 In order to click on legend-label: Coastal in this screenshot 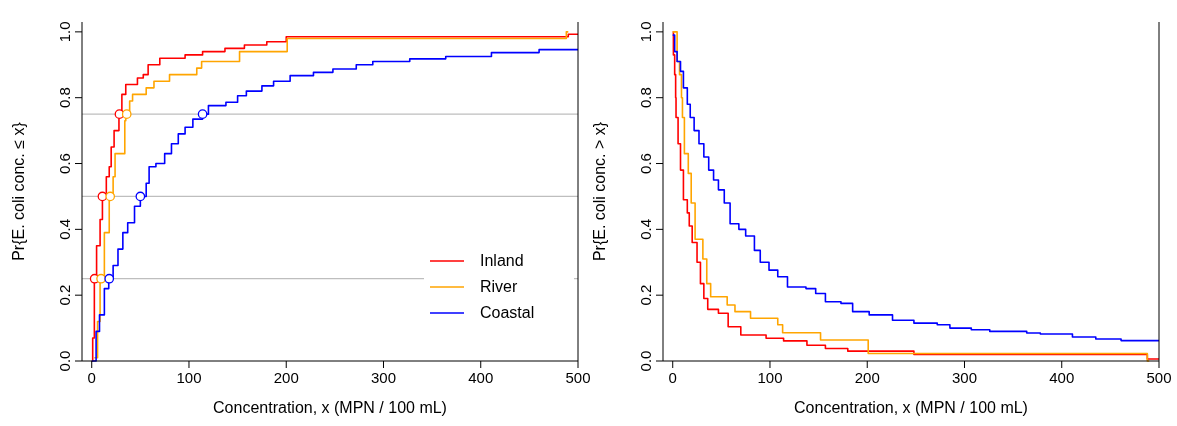, I will do `click(507, 312)`.